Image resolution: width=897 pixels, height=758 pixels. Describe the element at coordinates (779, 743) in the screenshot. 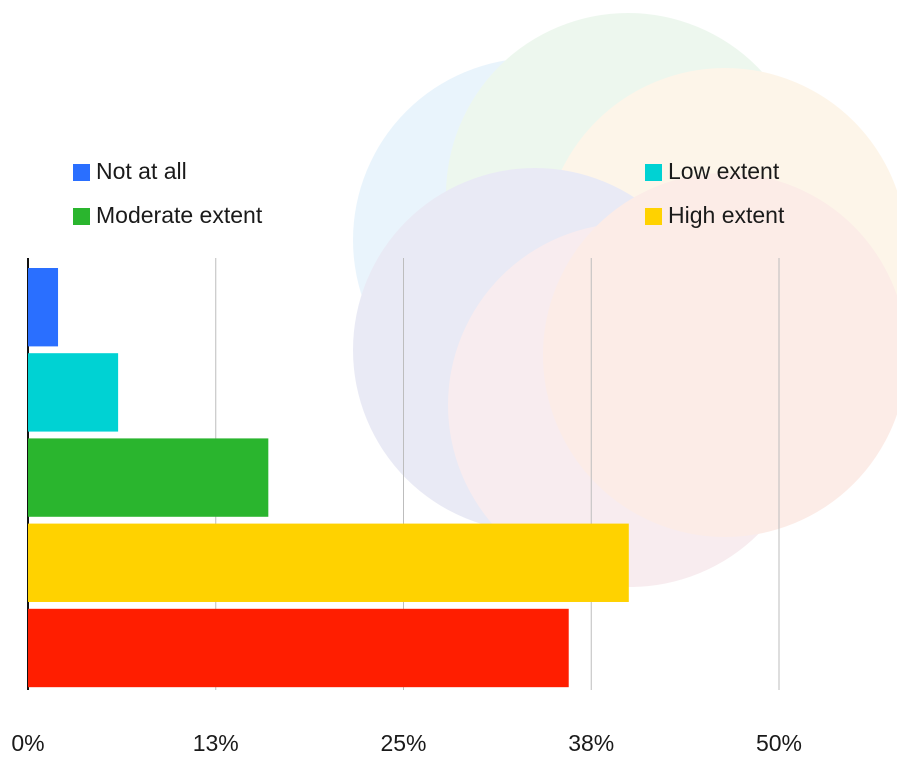

I see `x-tick-label: 50%` at that location.